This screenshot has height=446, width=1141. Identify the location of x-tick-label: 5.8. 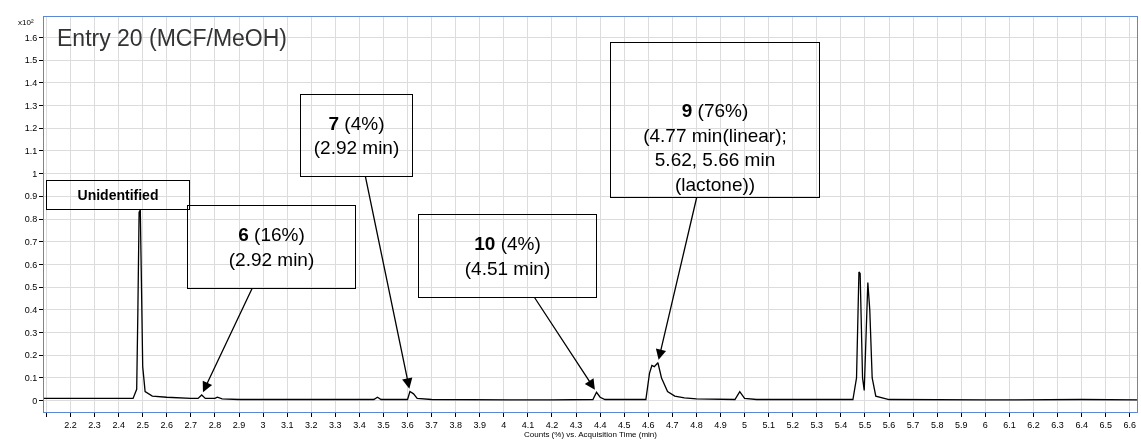
(937, 424).